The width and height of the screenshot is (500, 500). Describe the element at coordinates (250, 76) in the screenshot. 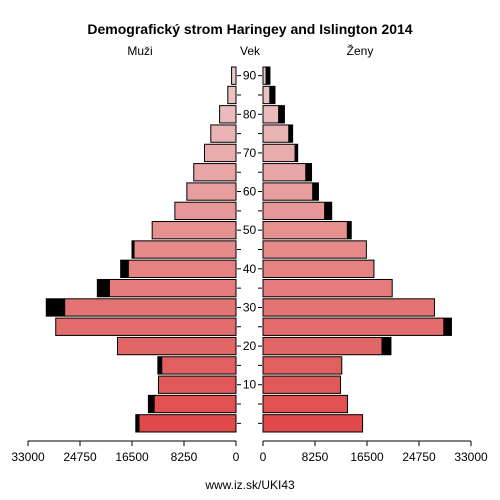

I see `age-tick-label: 90` at that location.